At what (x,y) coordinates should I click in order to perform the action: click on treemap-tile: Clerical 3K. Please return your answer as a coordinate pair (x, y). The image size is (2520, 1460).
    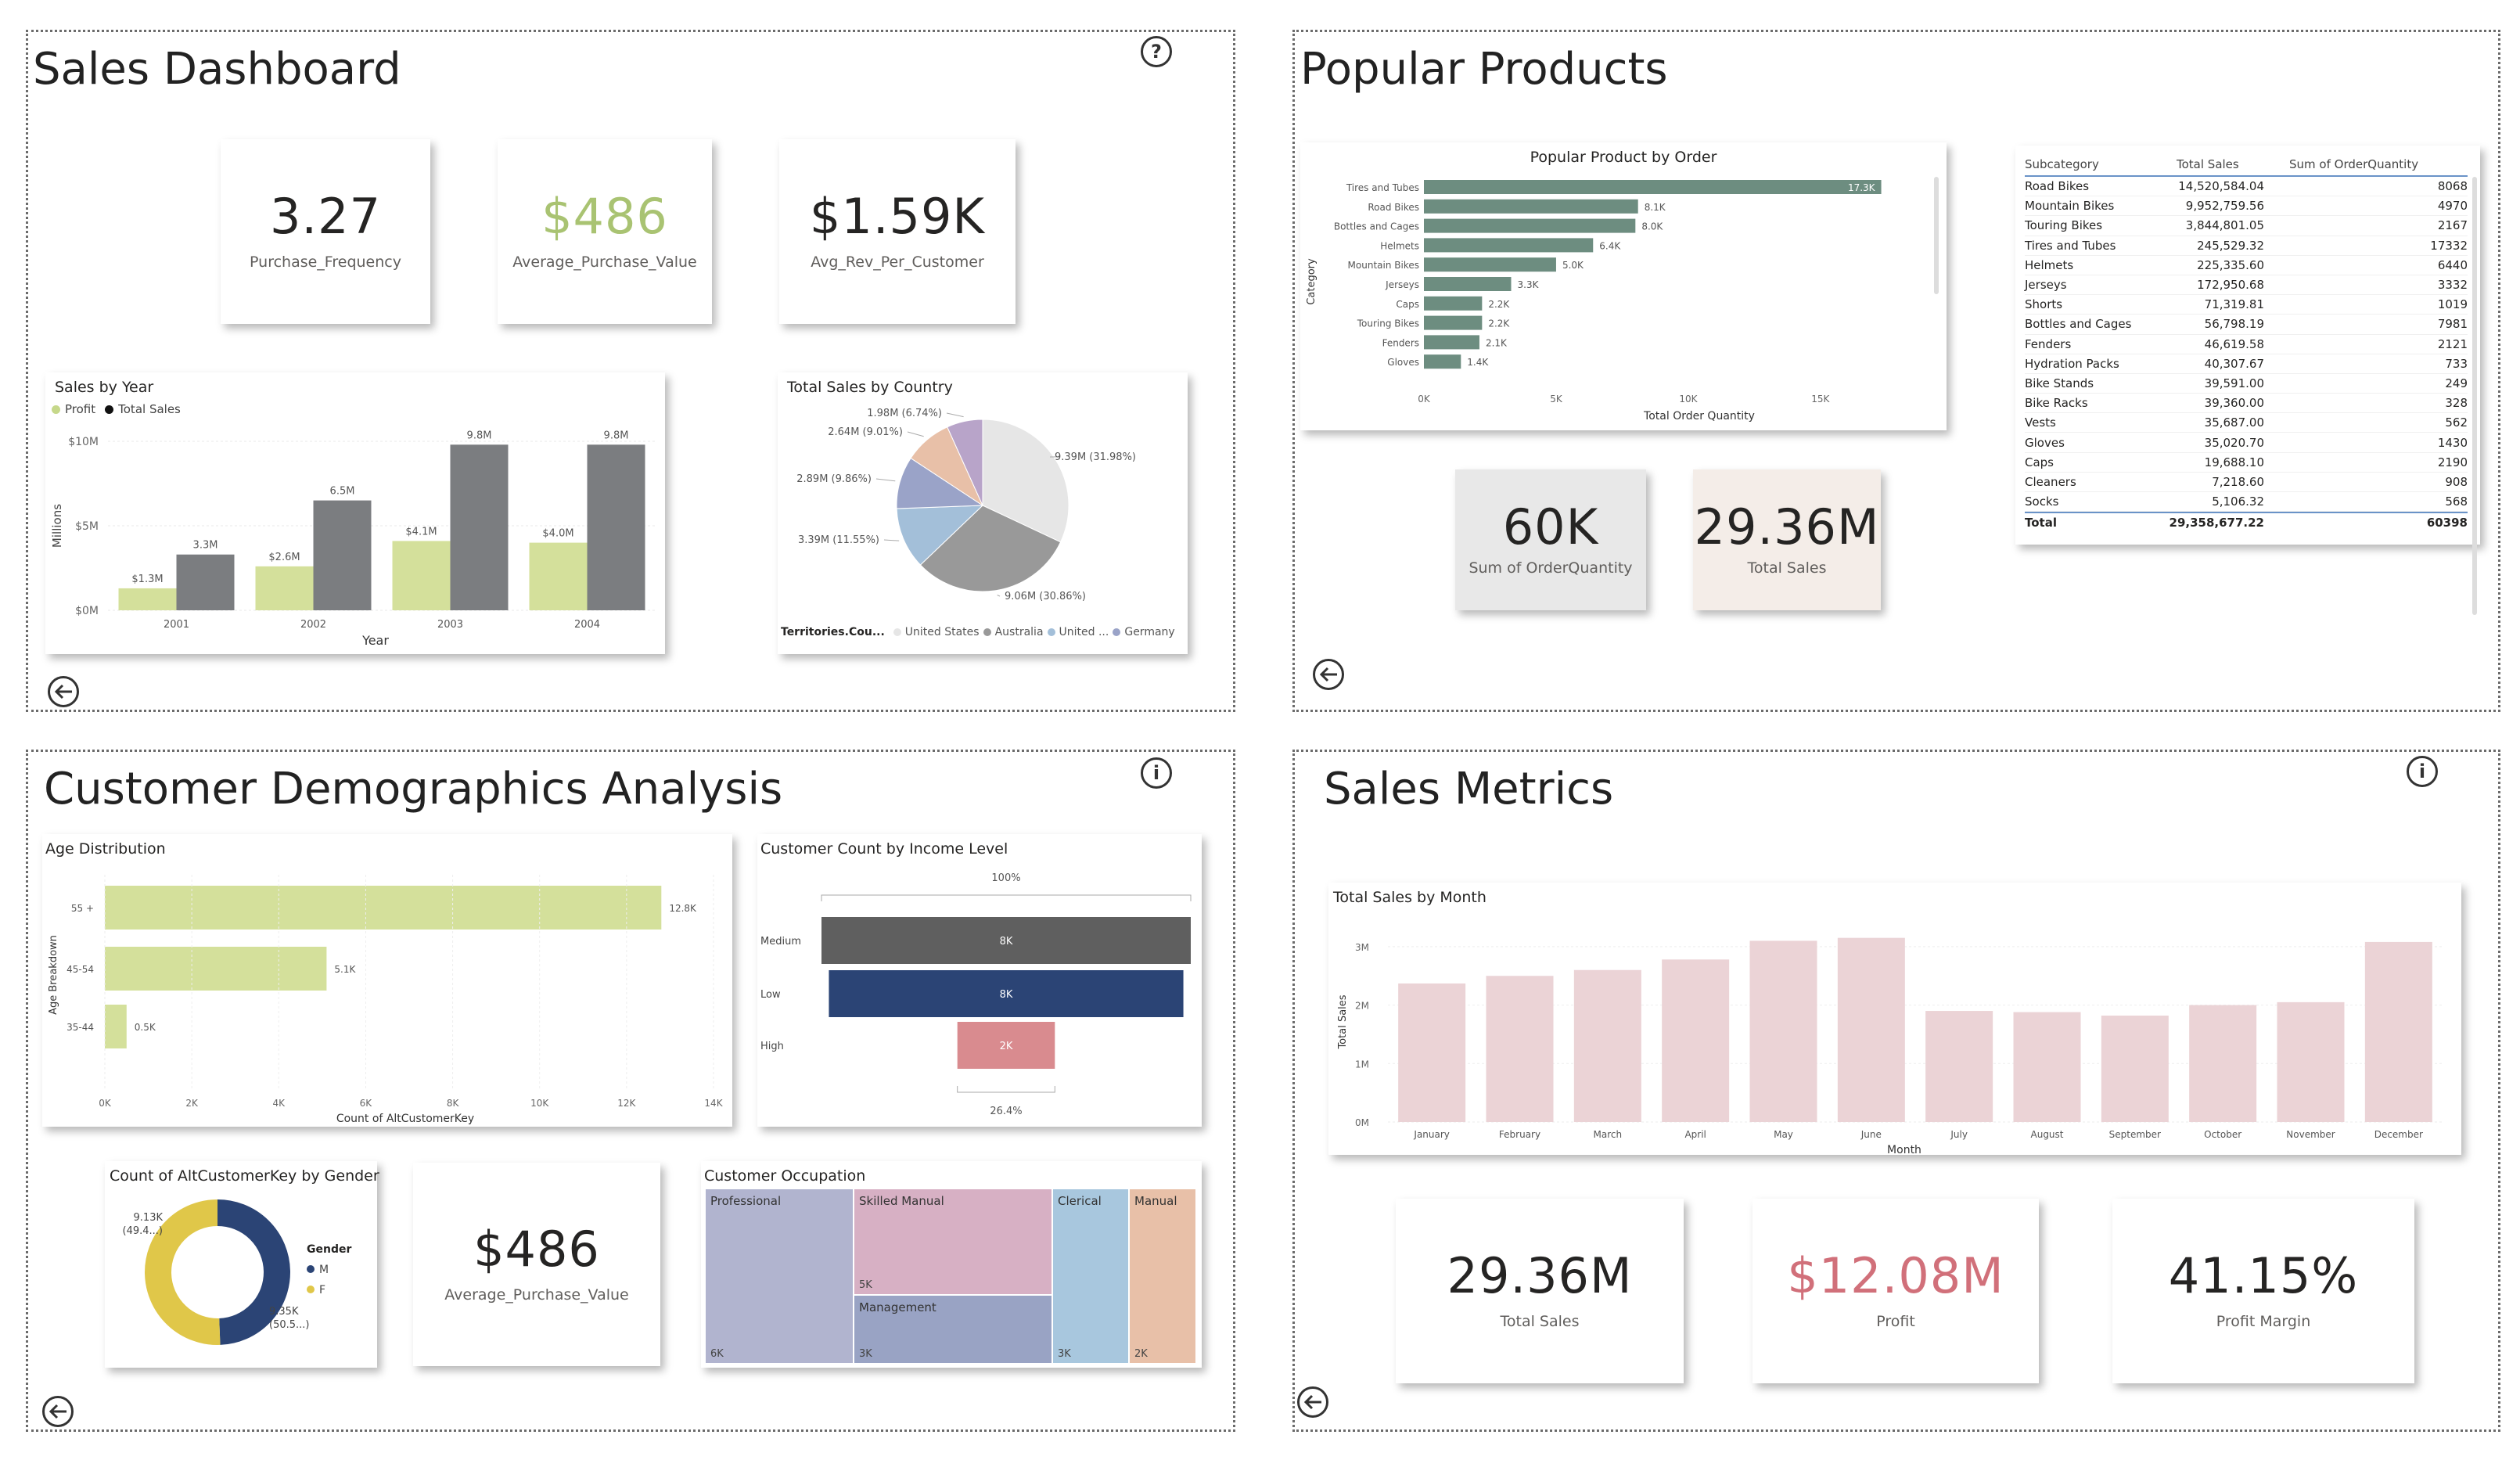
    Looking at the image, I should click on (1090, 1276).